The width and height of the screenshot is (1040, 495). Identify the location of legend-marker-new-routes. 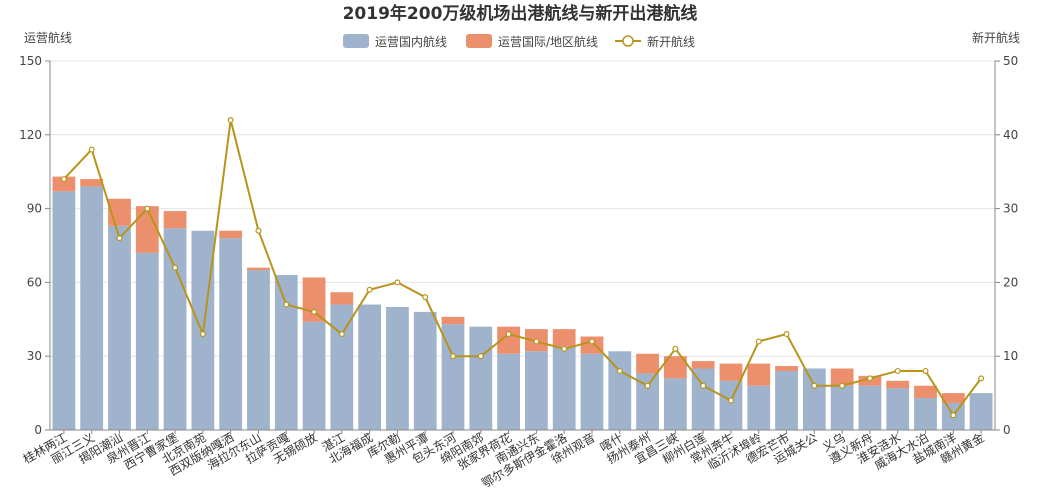
(628, 41).